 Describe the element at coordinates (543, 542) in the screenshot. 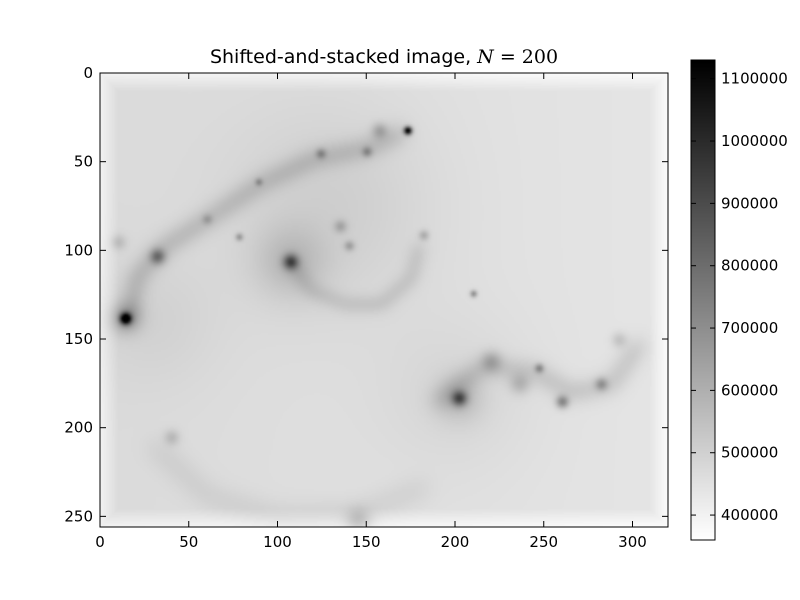

I see `x-tick-label: 250` at that location.